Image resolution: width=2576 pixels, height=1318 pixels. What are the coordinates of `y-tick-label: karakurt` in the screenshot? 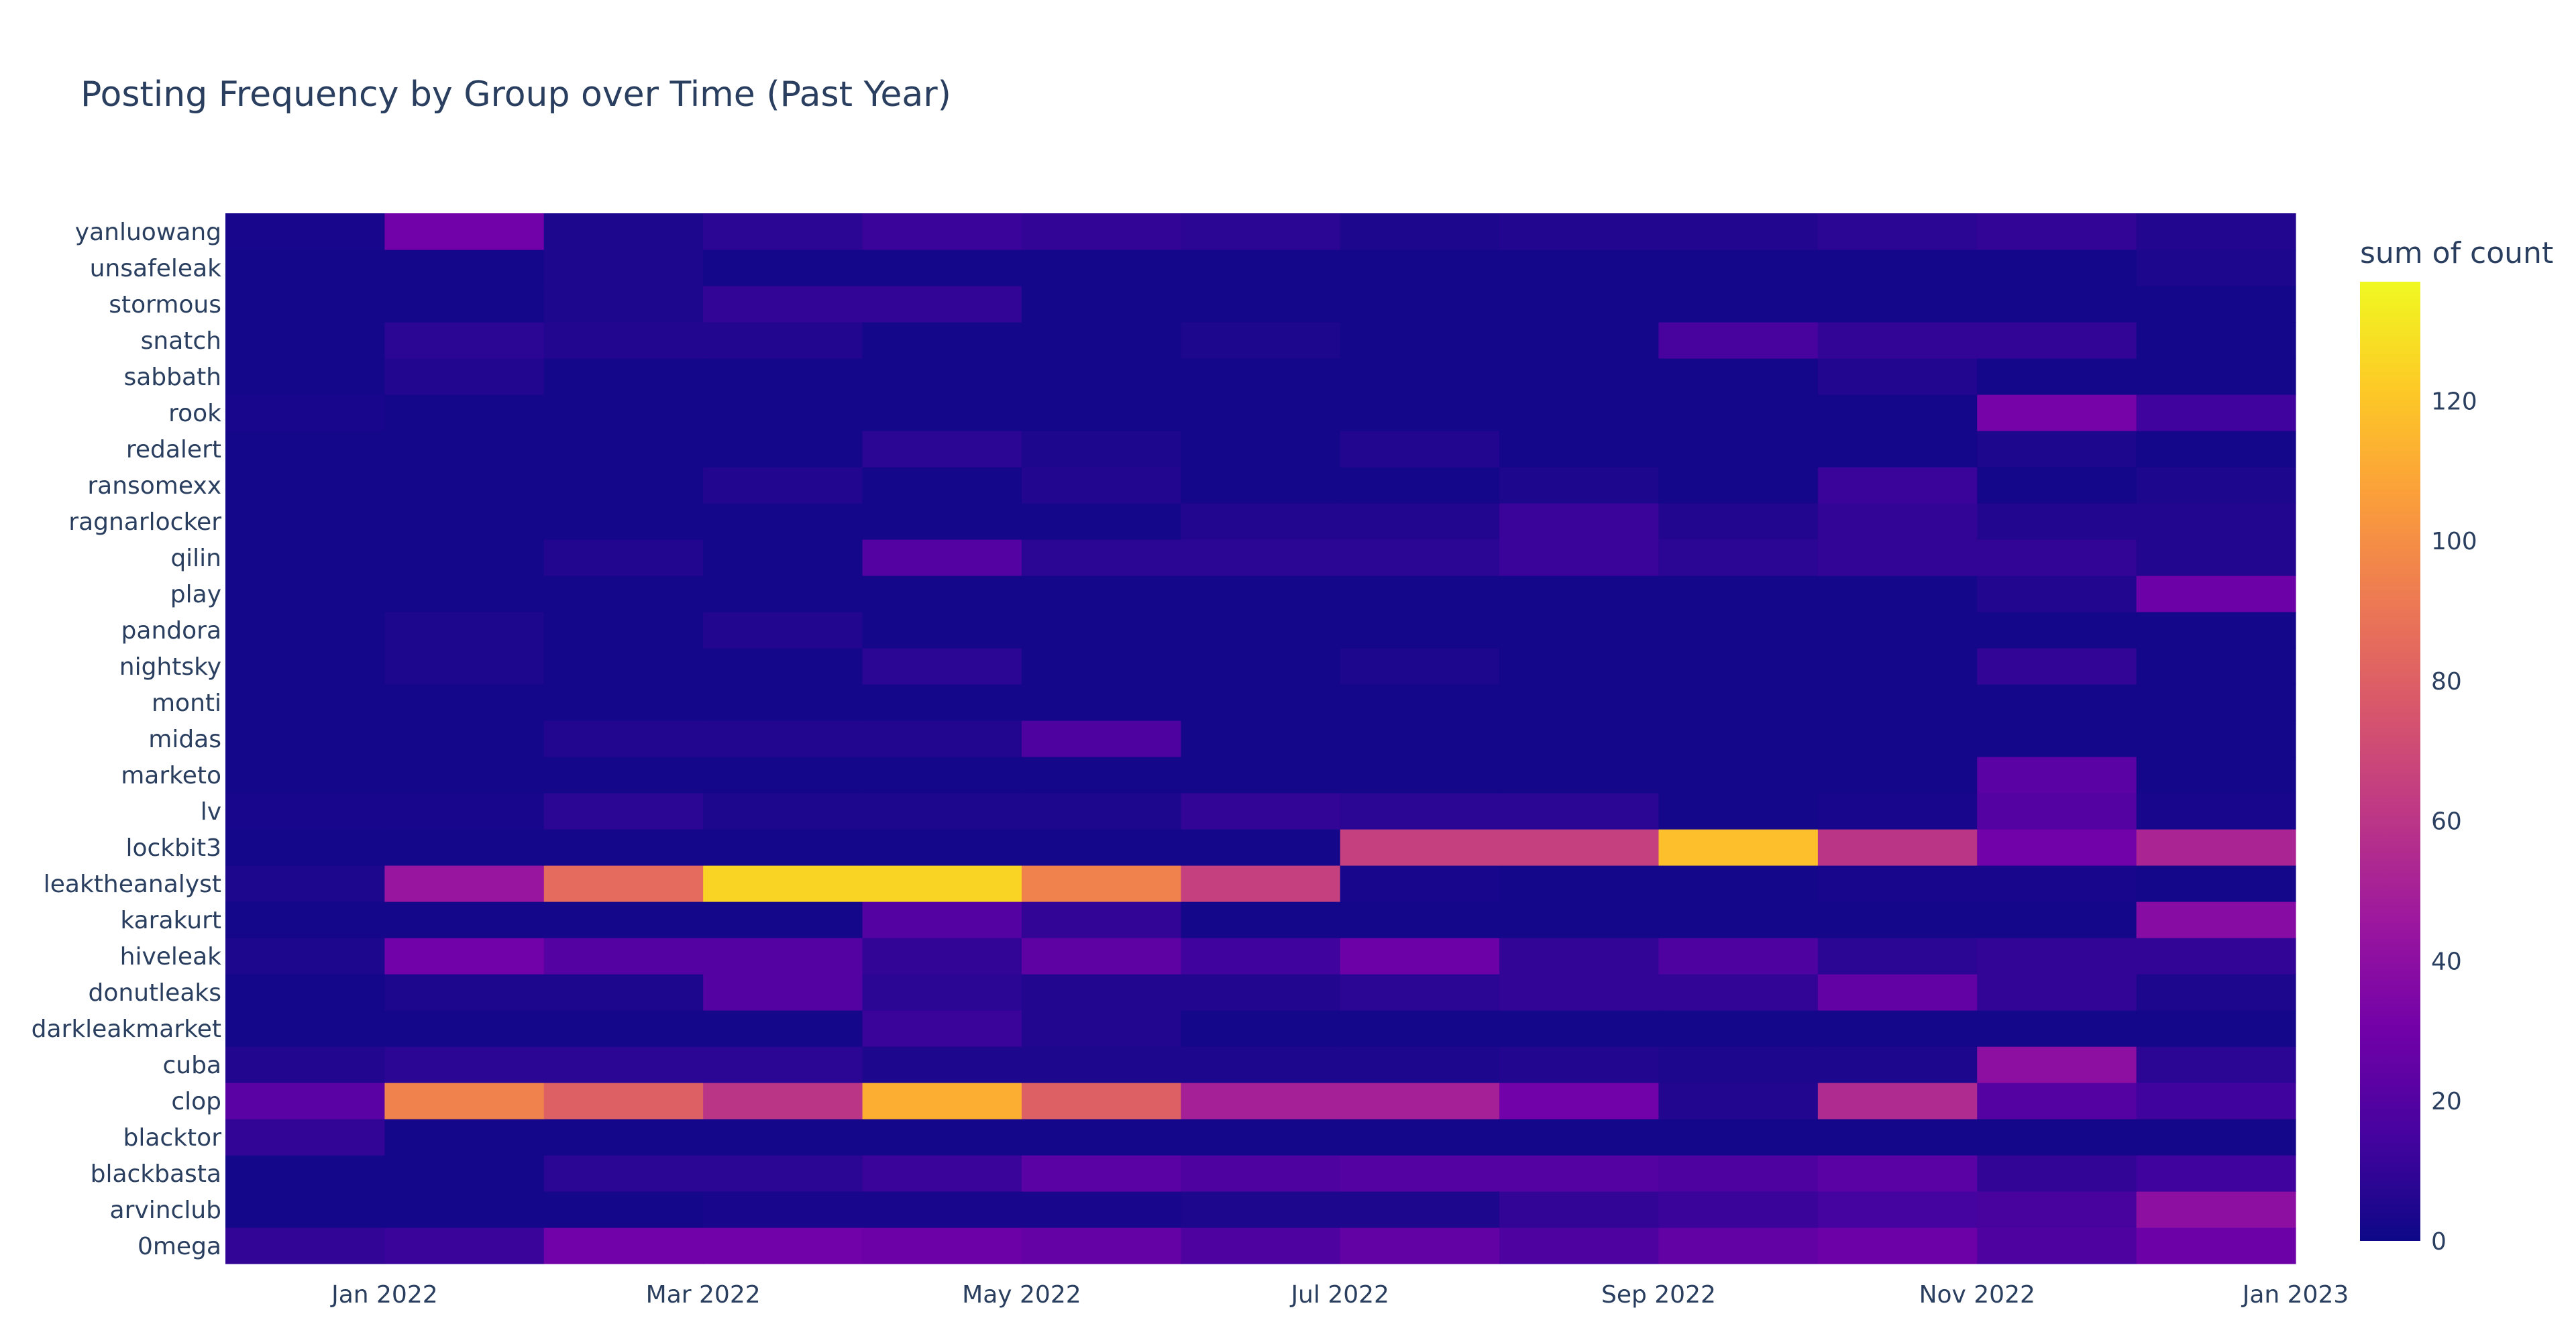 It's located at (170, 920).